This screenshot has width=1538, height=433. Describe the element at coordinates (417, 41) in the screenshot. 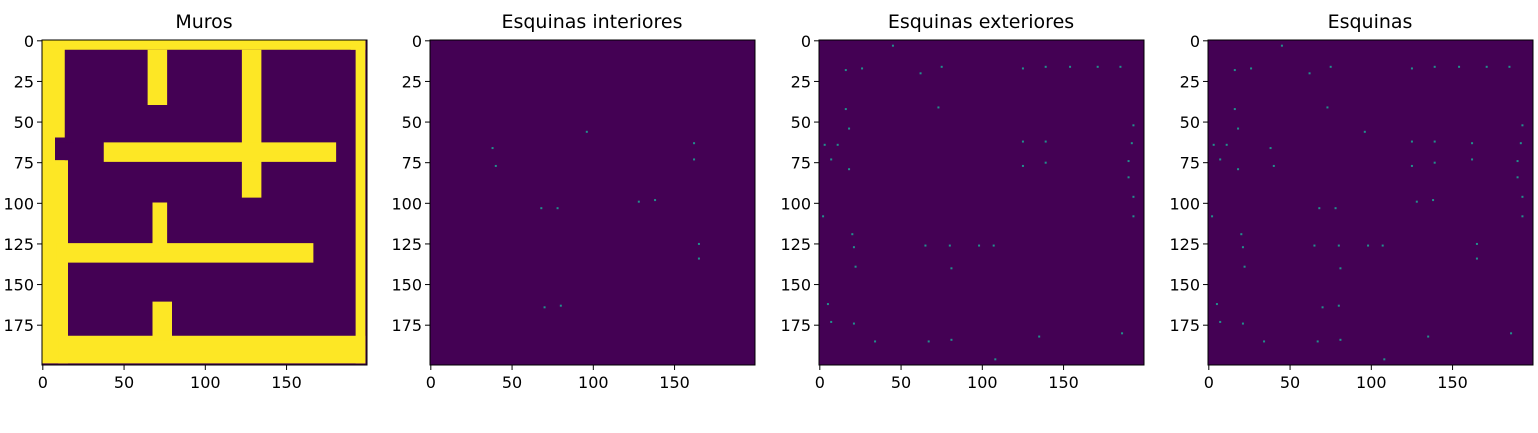

I see `y-tick-label: 0` at that location.